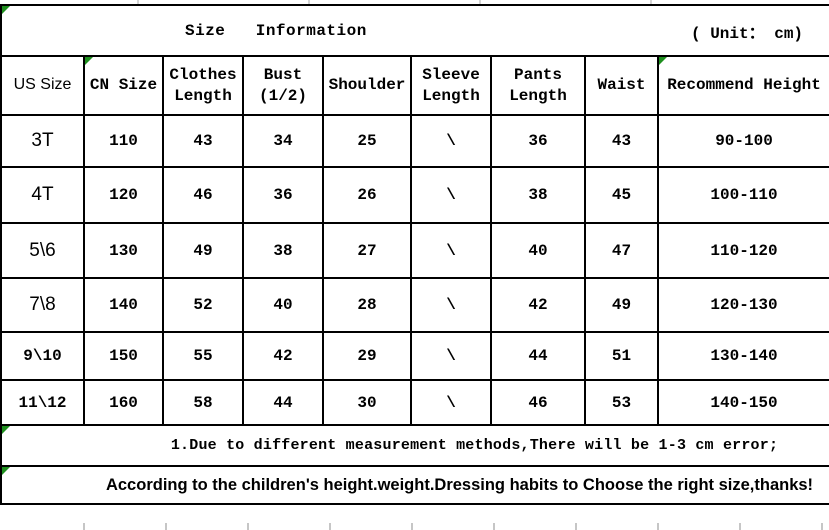 This screenshot has width=829, height=530. I want to click on cn-size-cell: 160, so click(123, 402).